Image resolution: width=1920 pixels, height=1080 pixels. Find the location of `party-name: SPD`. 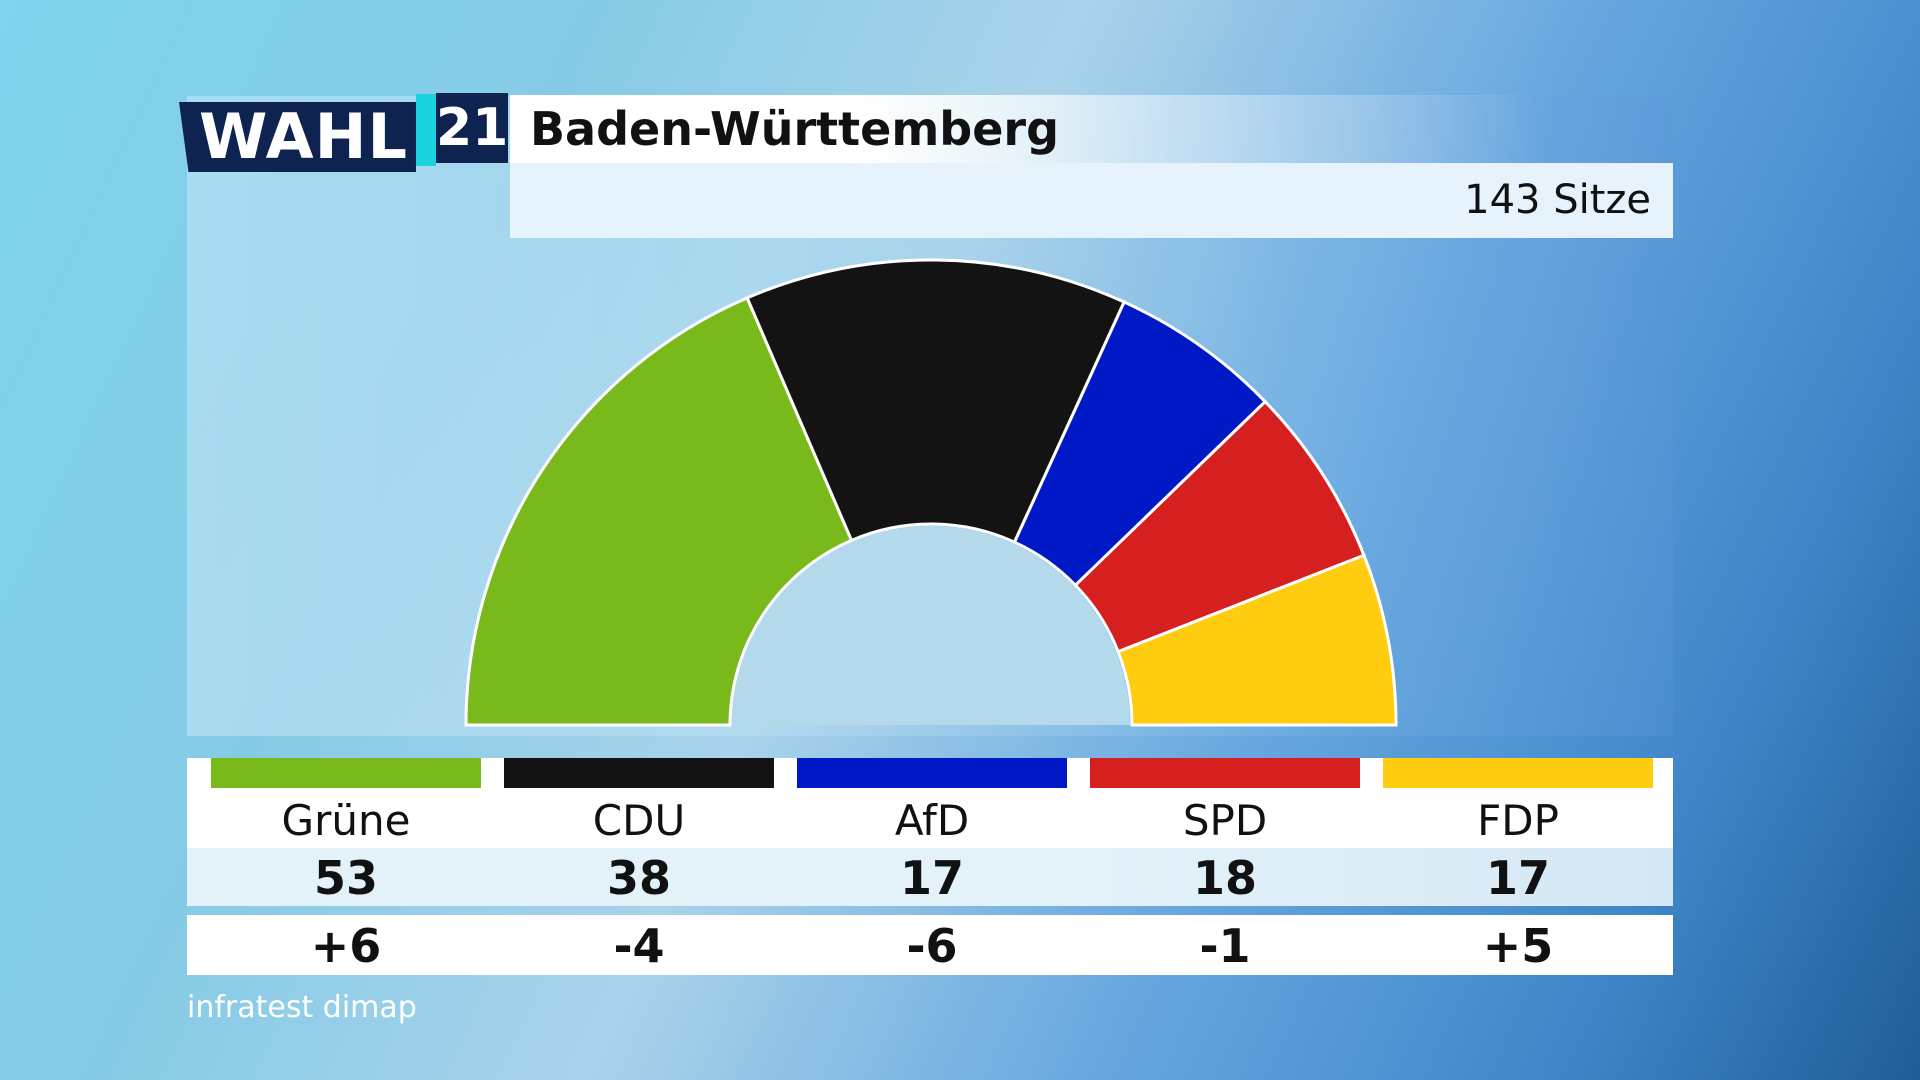

party-name: SPD is located at coordinates (1225, 820).